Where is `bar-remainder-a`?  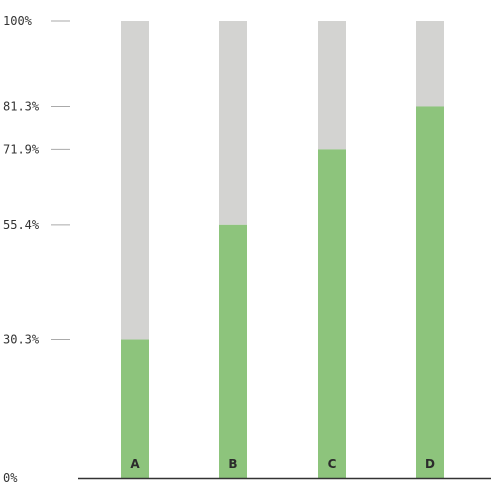 bar-remainder-a is located at coordinates (135, 180).